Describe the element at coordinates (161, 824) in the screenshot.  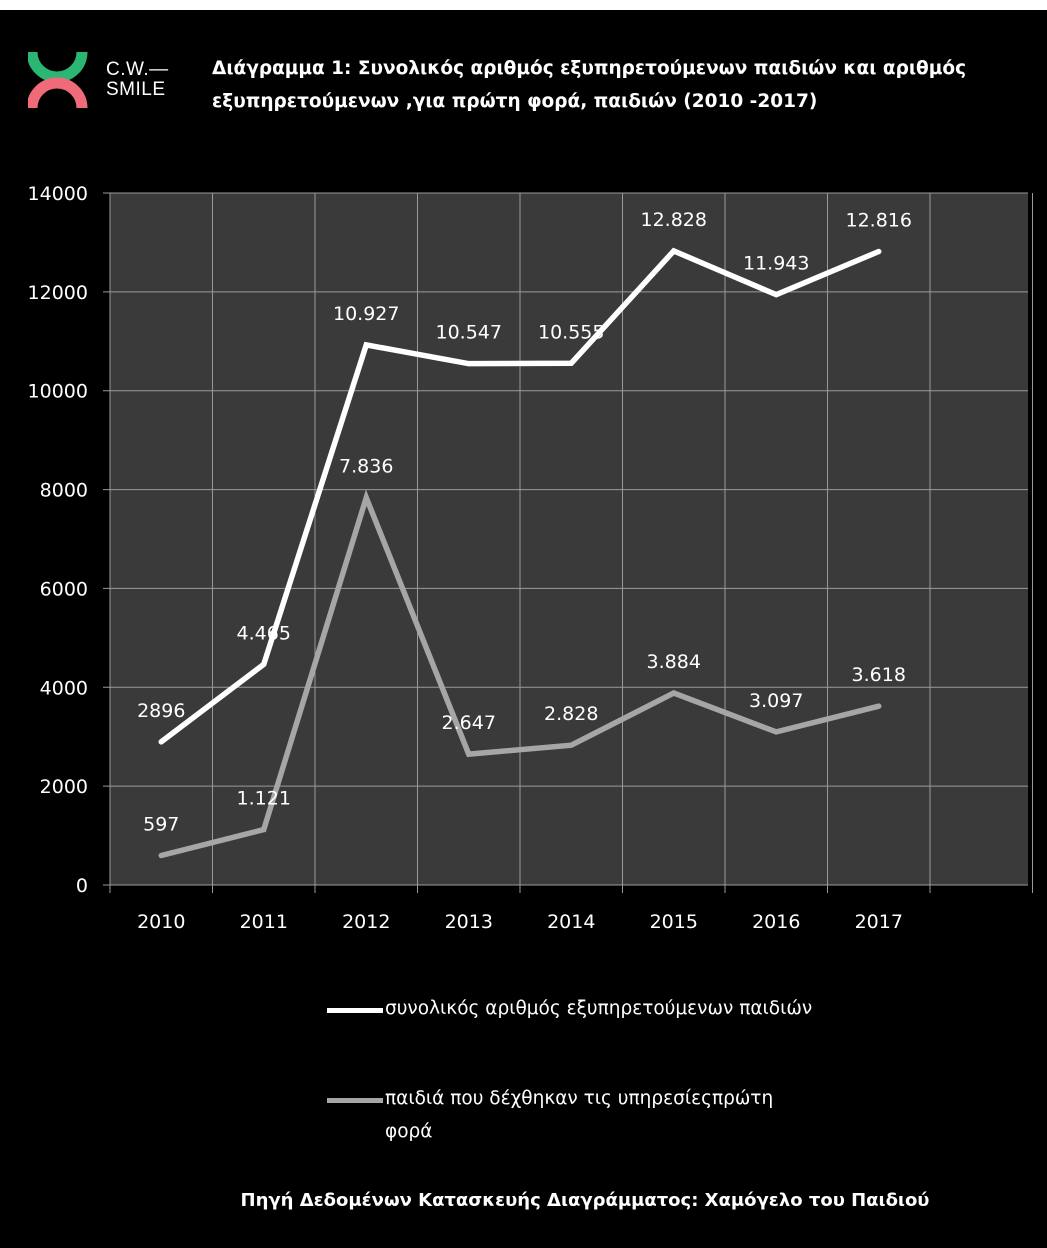
I see `data-label: 597` at that location.